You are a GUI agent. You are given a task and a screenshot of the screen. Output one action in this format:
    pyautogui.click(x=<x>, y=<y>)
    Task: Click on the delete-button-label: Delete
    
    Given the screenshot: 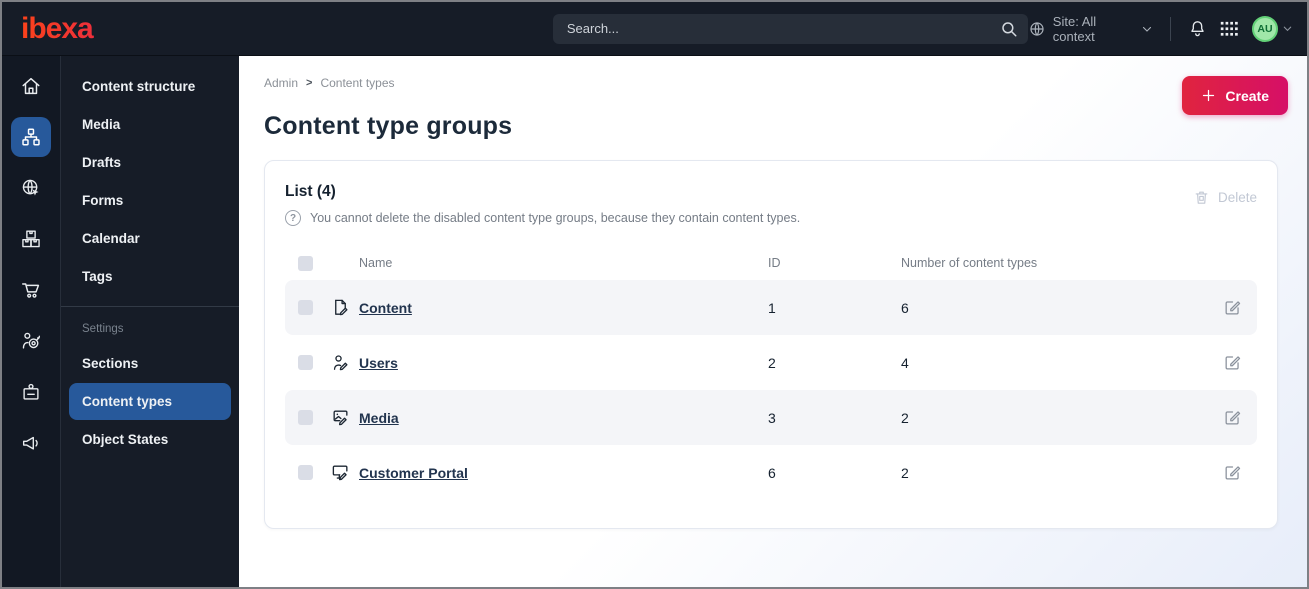 What is the action you would take?
    pyautogui.click(x=1237, y=197)
    